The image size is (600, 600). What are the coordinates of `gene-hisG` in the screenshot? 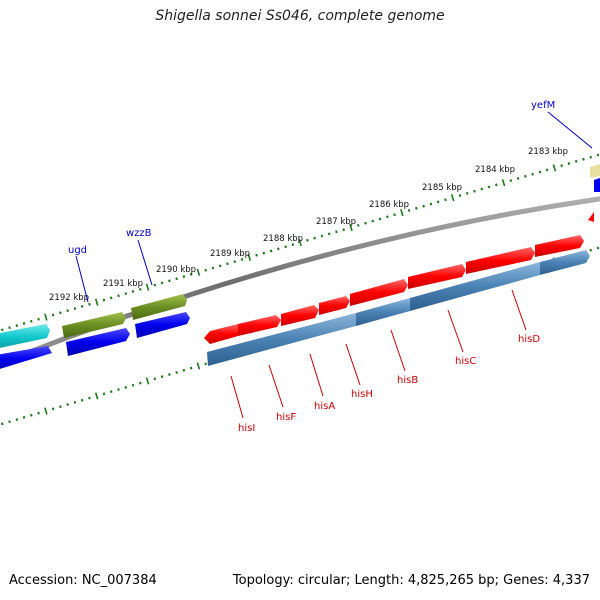 It's located at (221, 334).